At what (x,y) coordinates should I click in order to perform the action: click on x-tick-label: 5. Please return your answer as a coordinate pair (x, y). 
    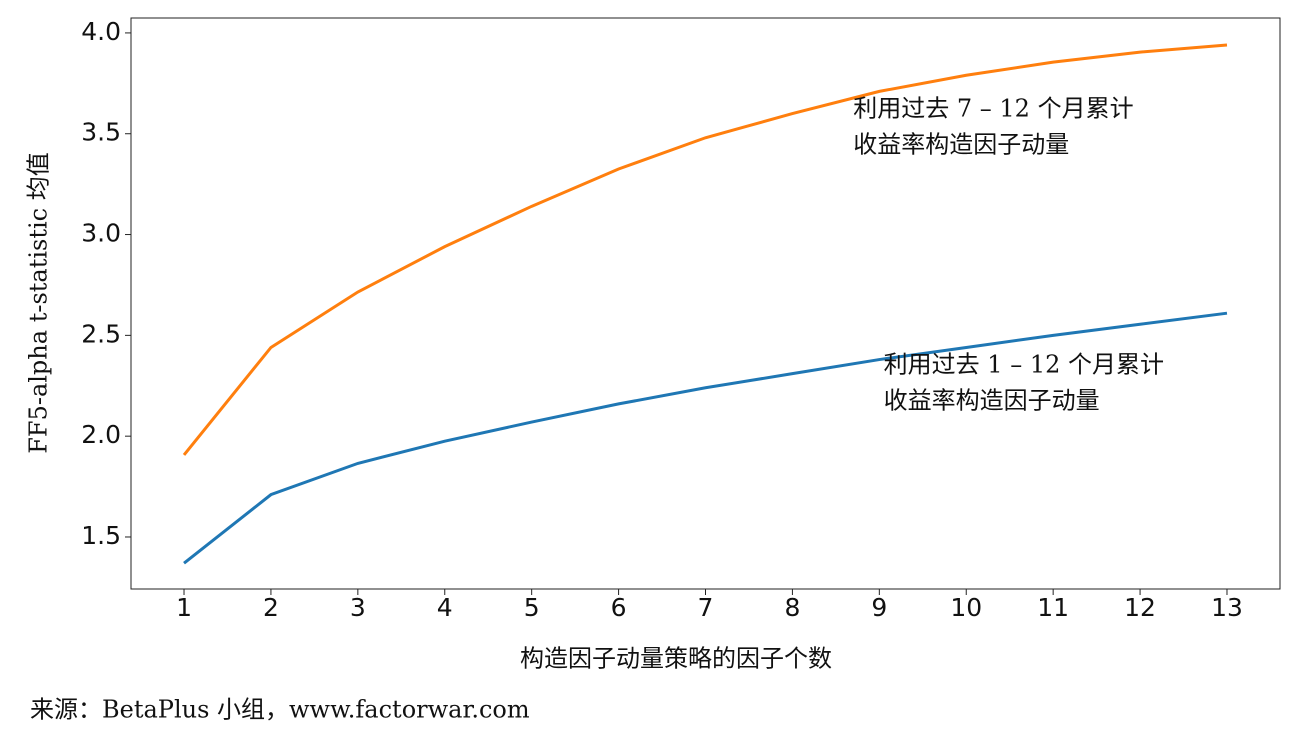
    Looking at the image, I should click on (532, 607).